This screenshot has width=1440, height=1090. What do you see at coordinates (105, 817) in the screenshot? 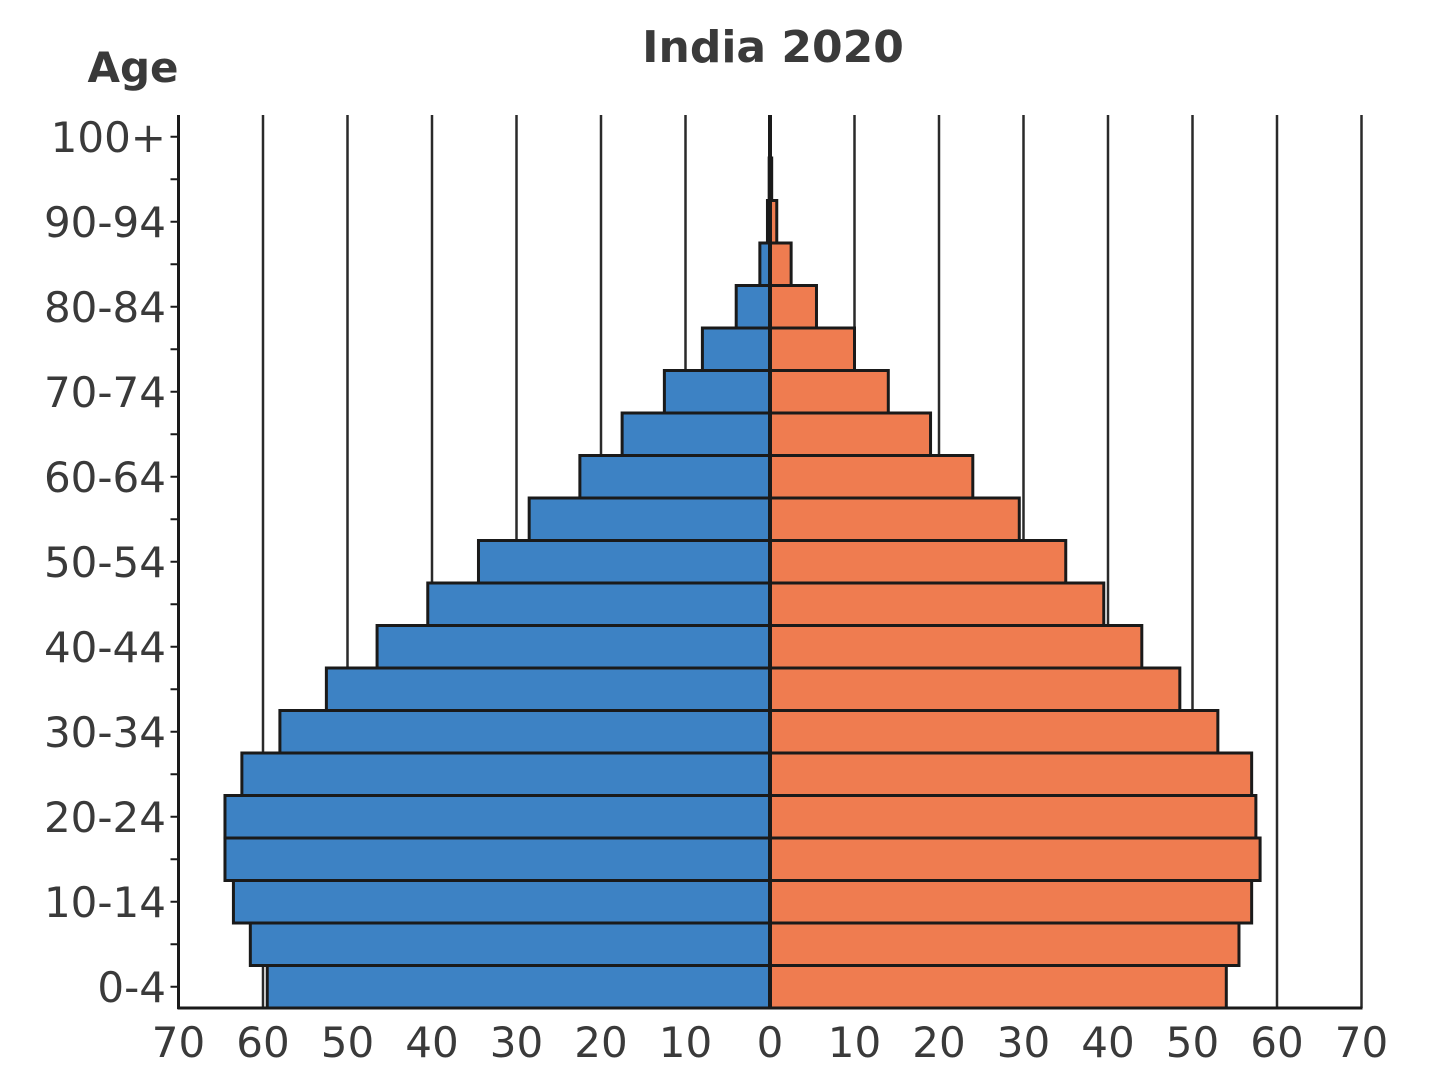
I see `y-tick-label: 20-24` at bounding box center [105, 817].